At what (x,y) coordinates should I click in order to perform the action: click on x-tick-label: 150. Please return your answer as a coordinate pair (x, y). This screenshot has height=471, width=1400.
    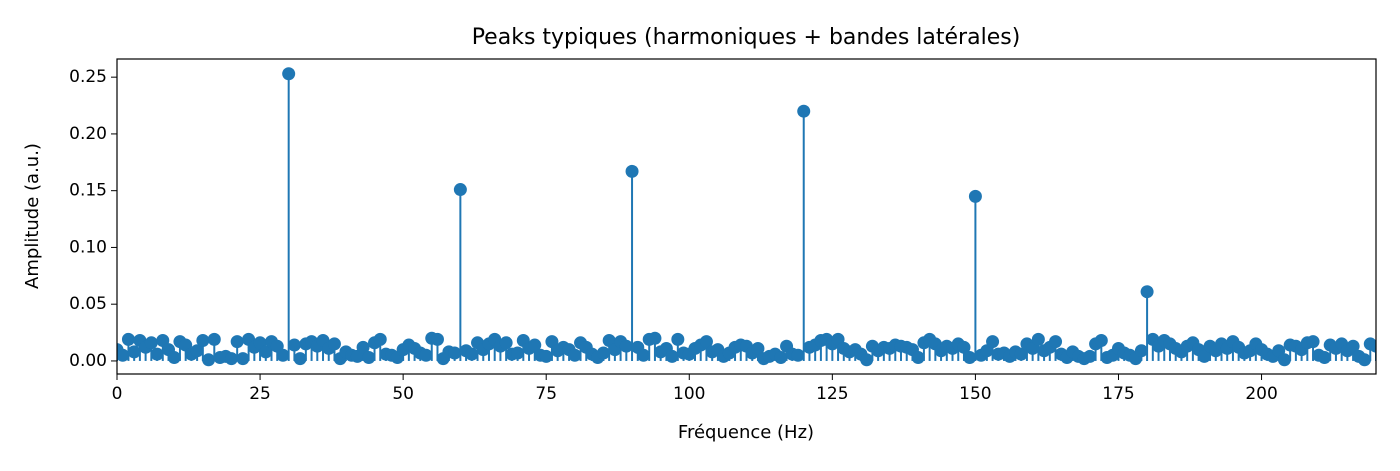
    Looking at the image, I should click on (975, 394).